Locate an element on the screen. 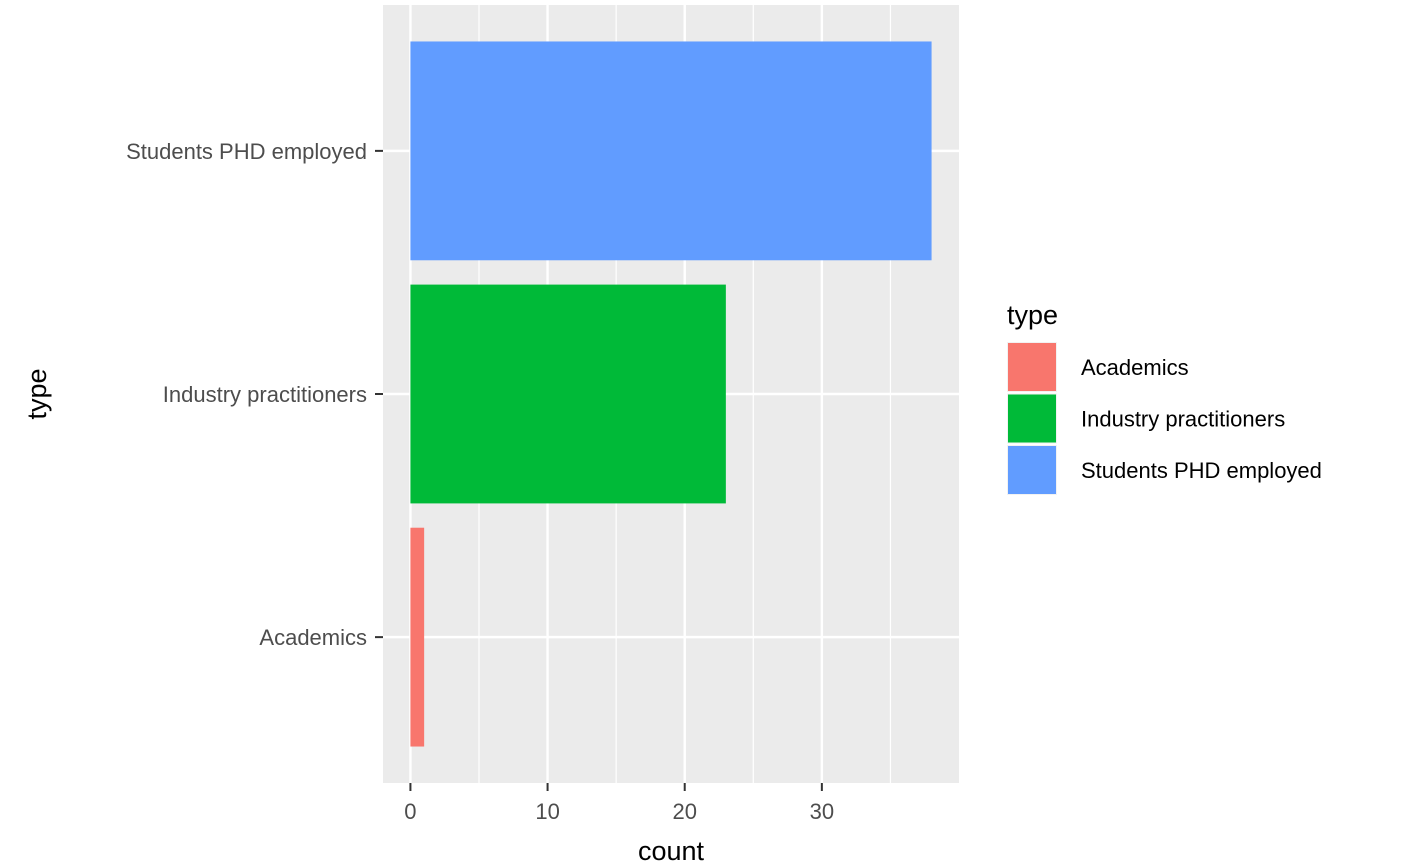  x-tick-label: 30 is located at coordinates (822, 811).